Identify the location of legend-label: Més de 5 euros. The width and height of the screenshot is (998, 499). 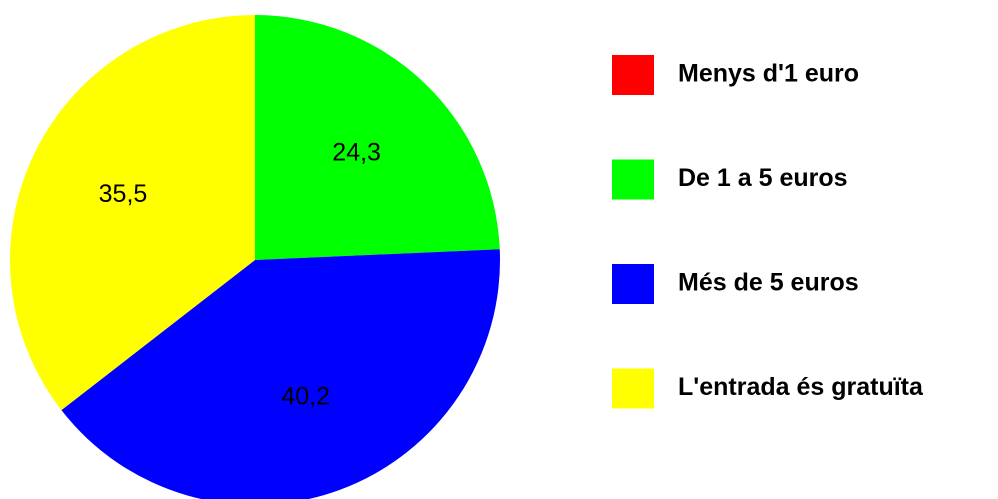
(768, 283).